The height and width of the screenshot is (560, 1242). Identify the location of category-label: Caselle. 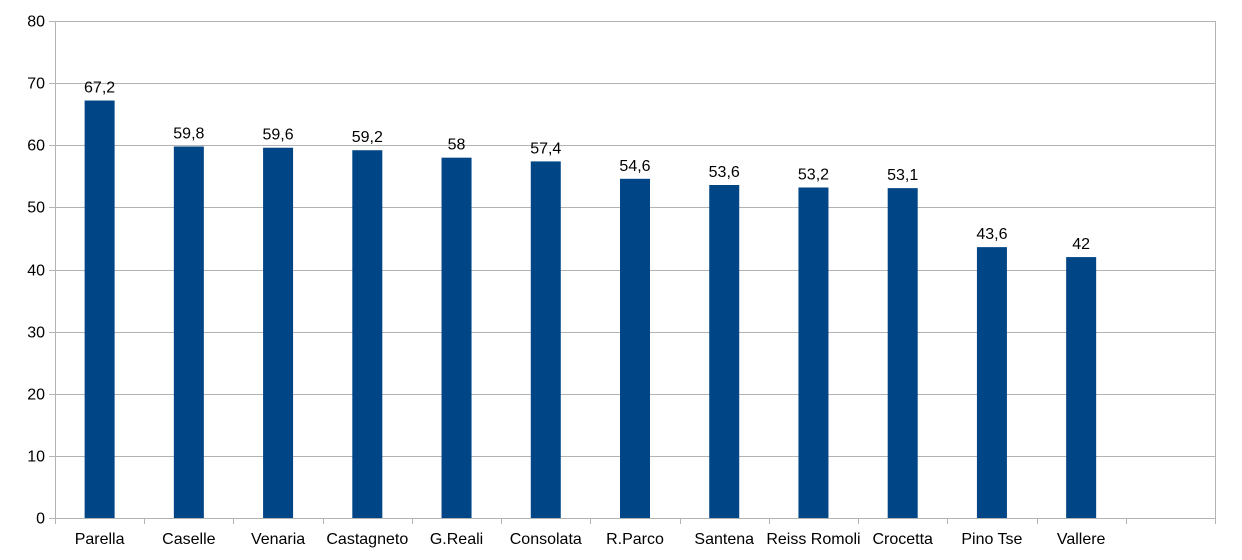
(188, 539).